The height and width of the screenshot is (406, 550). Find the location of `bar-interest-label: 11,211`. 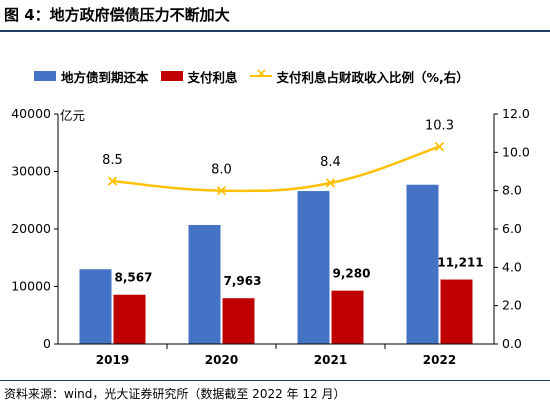

bar-interest-label: 11,211 is located at coordinates (460, 263).